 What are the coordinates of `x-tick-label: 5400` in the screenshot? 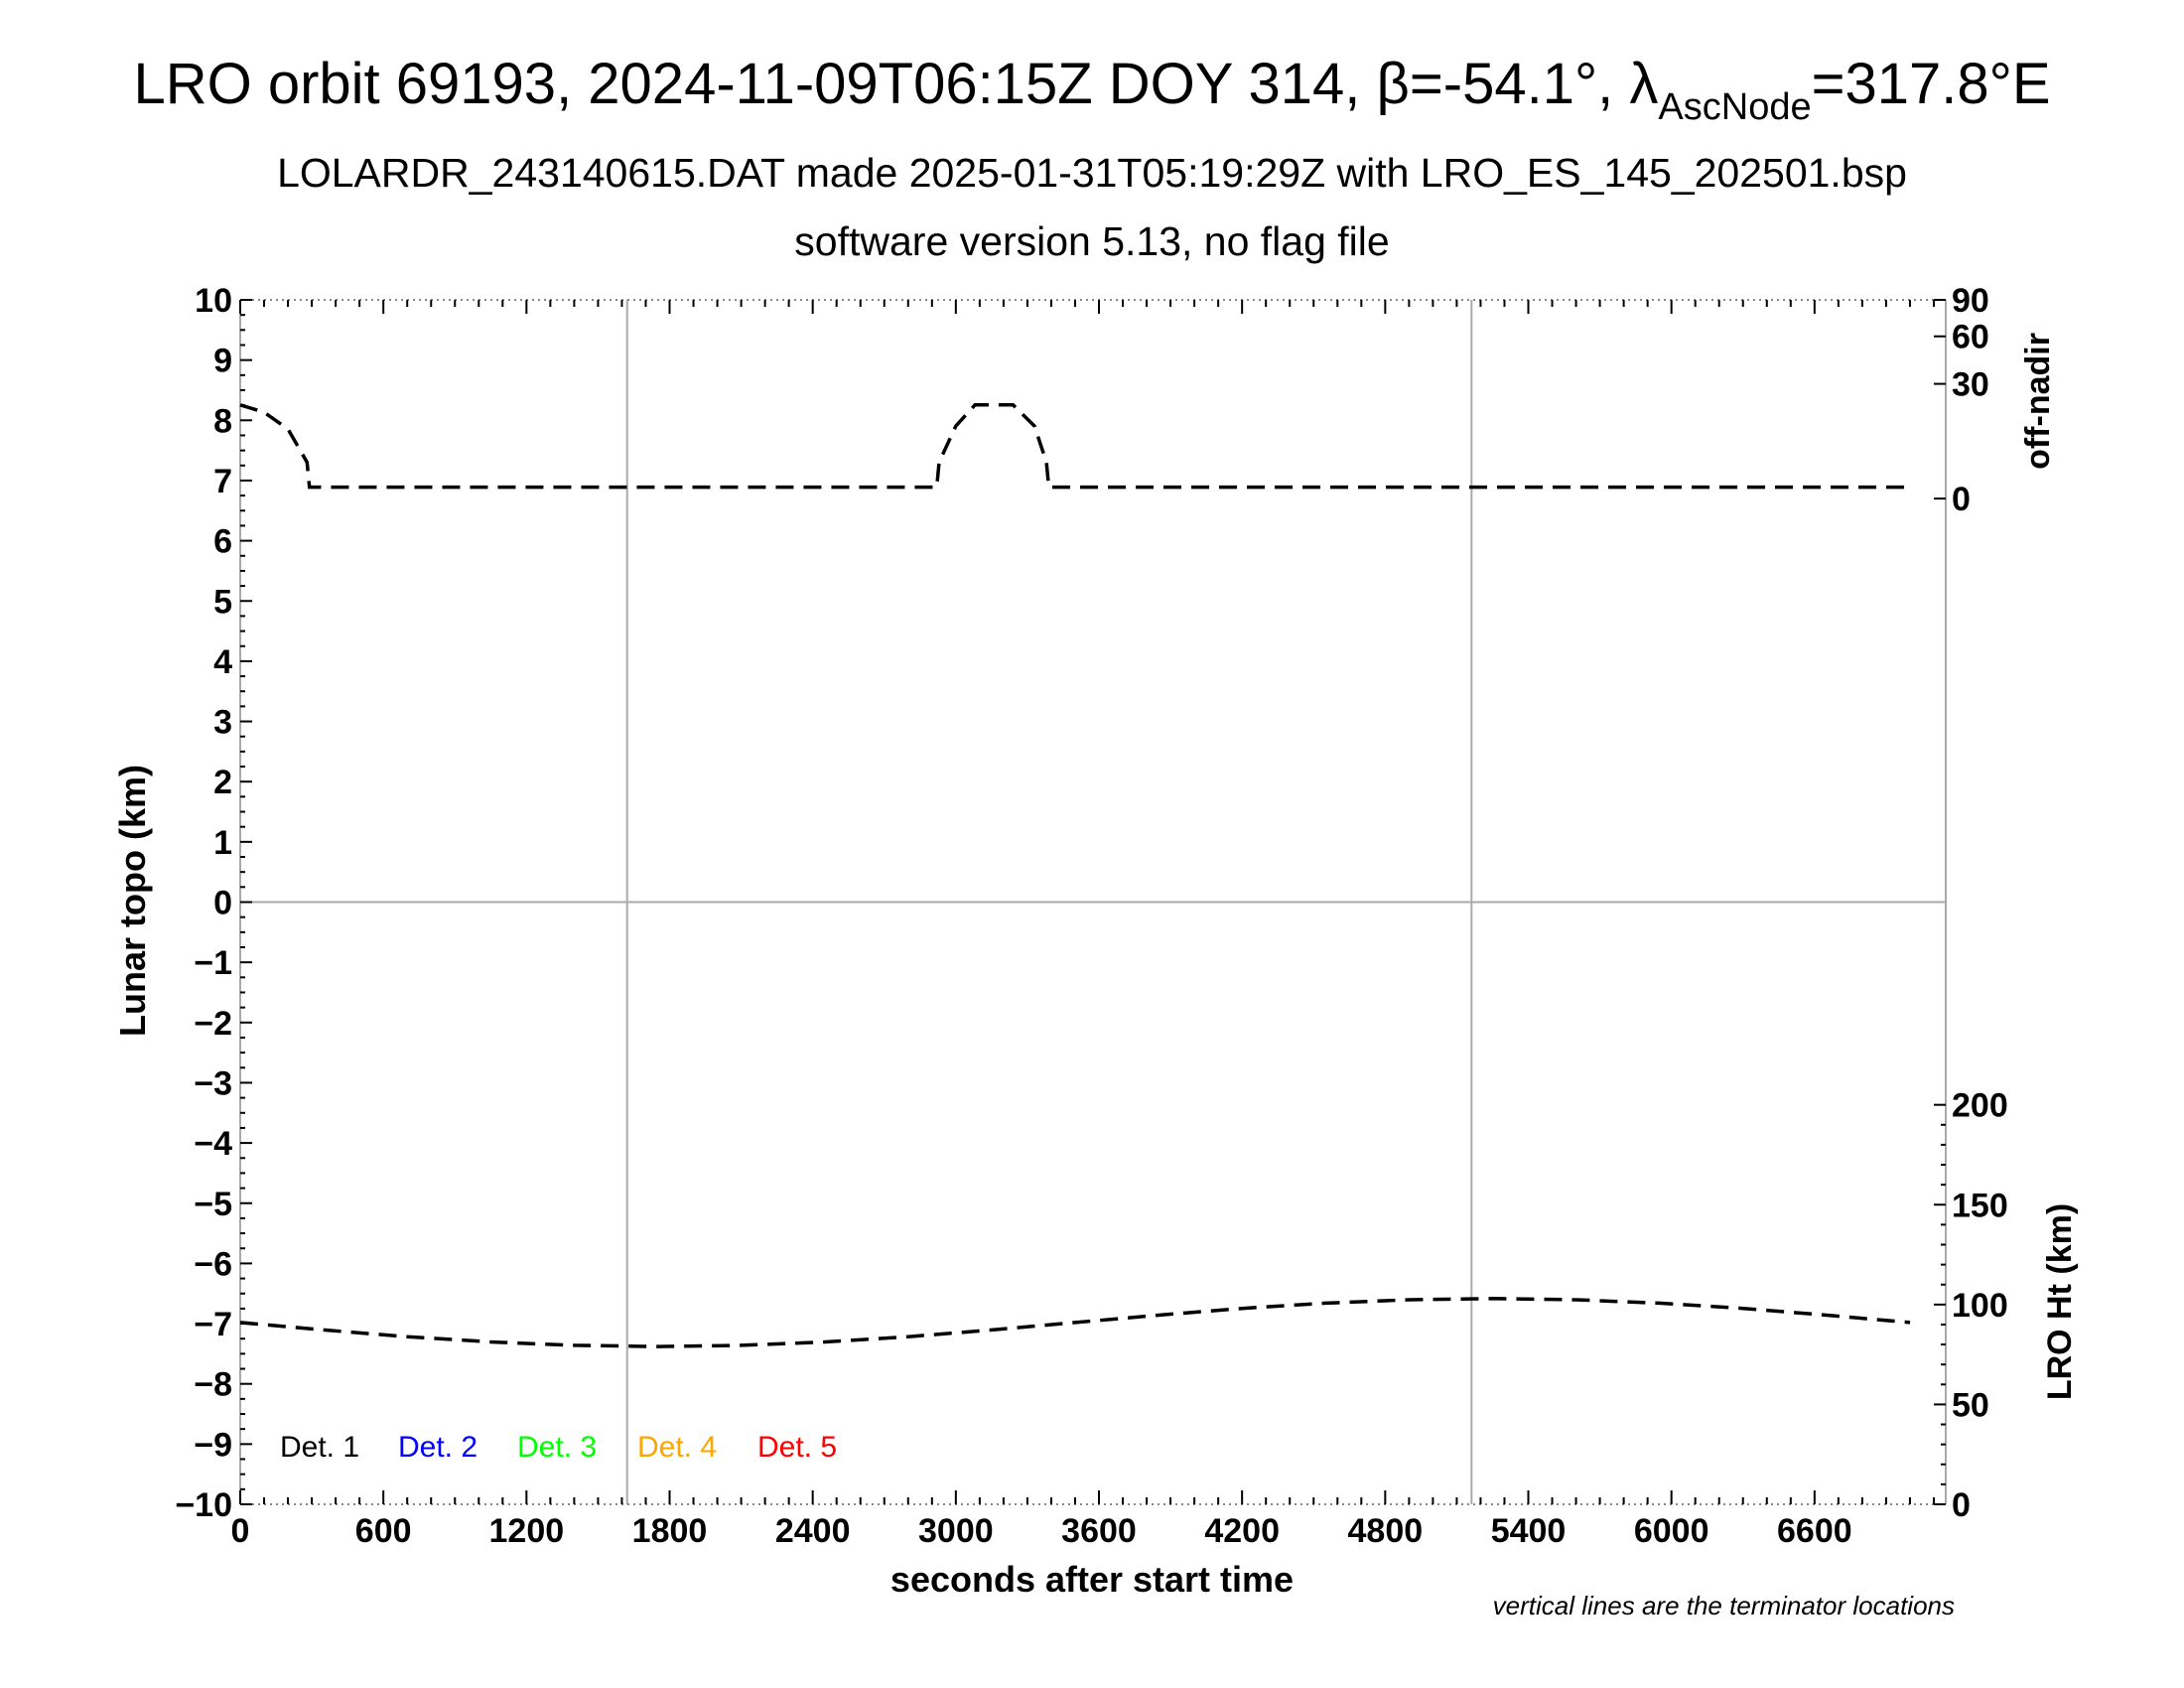 It's located at (1529, 1531).